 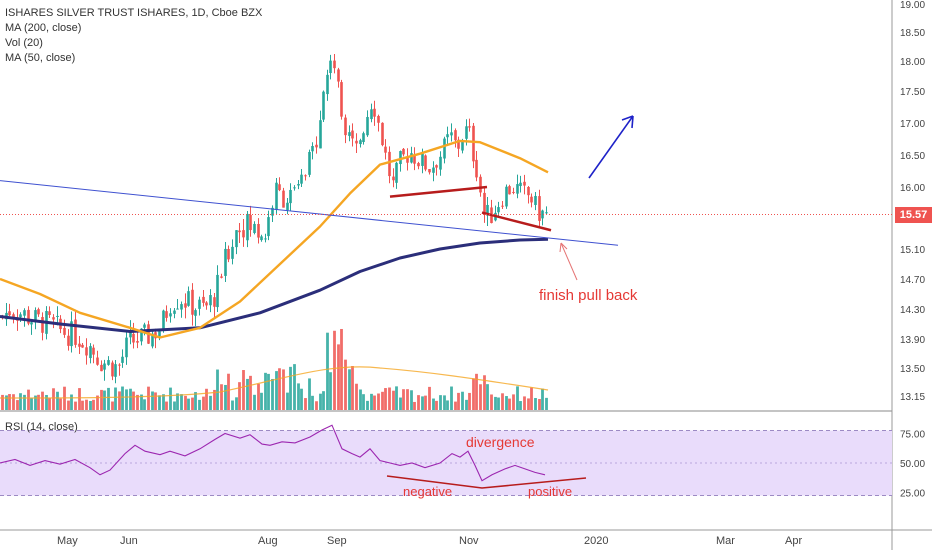 I want to click on time-tick-label: Aug, so click(x=268, y=541).